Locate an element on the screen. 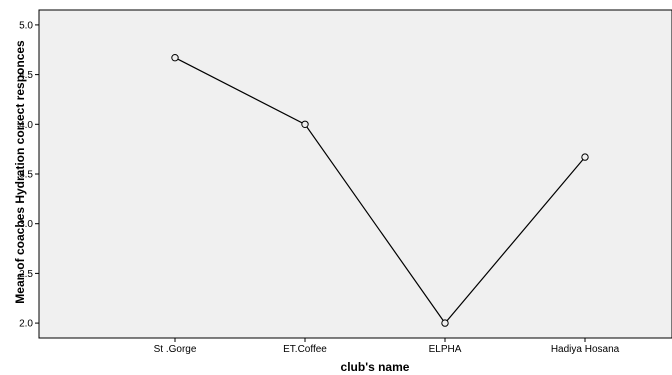 This screenshot has width=672, height=375. x-tick-label: ELPHA is located at coordinates (445, 349).